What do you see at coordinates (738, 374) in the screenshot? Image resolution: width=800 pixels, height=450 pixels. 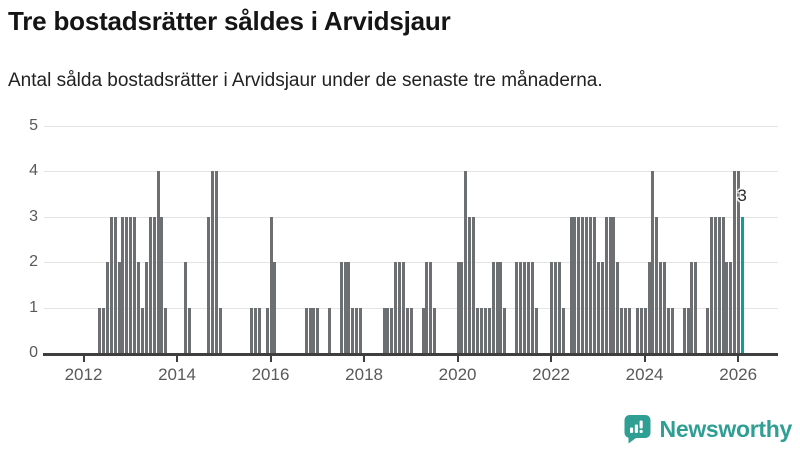 I see `x-axis-tick-label: 2026` at bounding box center [738, 374].